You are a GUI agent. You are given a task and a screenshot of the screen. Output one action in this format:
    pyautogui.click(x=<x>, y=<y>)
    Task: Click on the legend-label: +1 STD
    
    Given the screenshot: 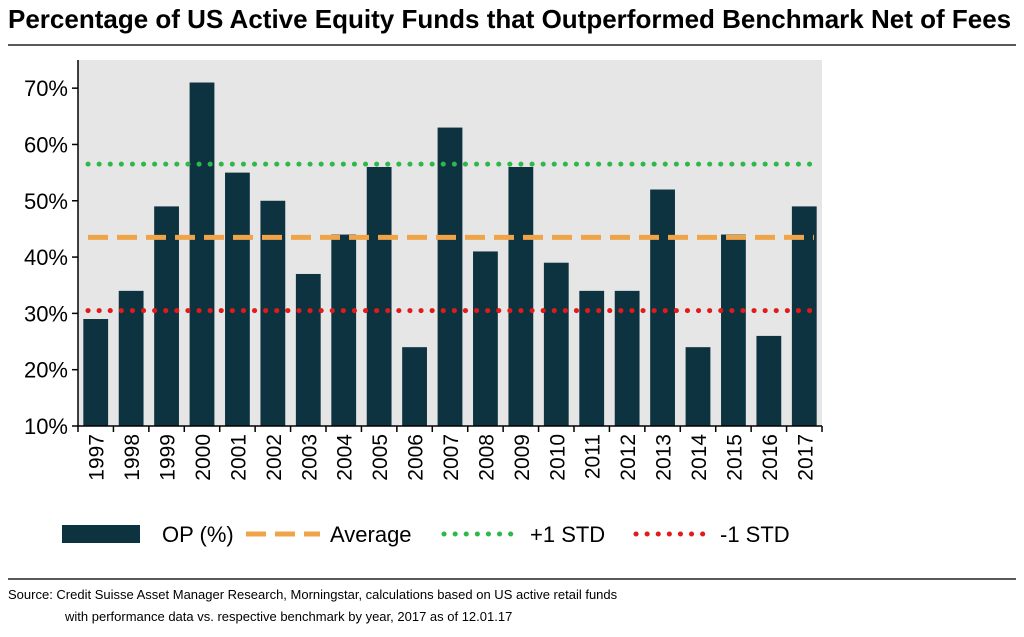 What is the action you would take?
    pyautogui.click(x=567, y=534)
    